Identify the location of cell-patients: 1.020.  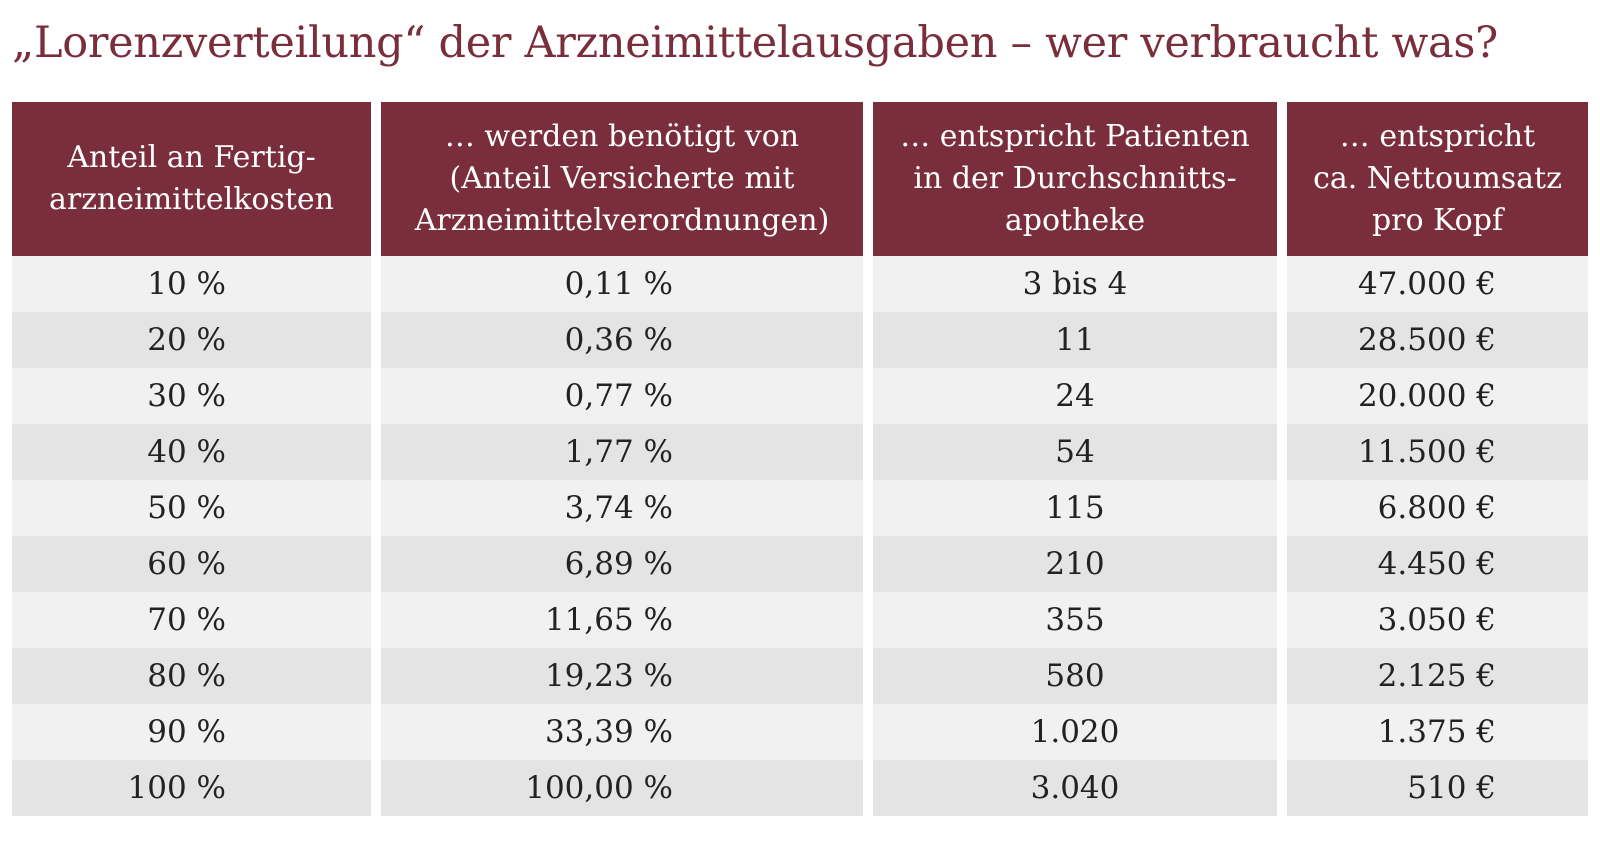
(1075, 732).